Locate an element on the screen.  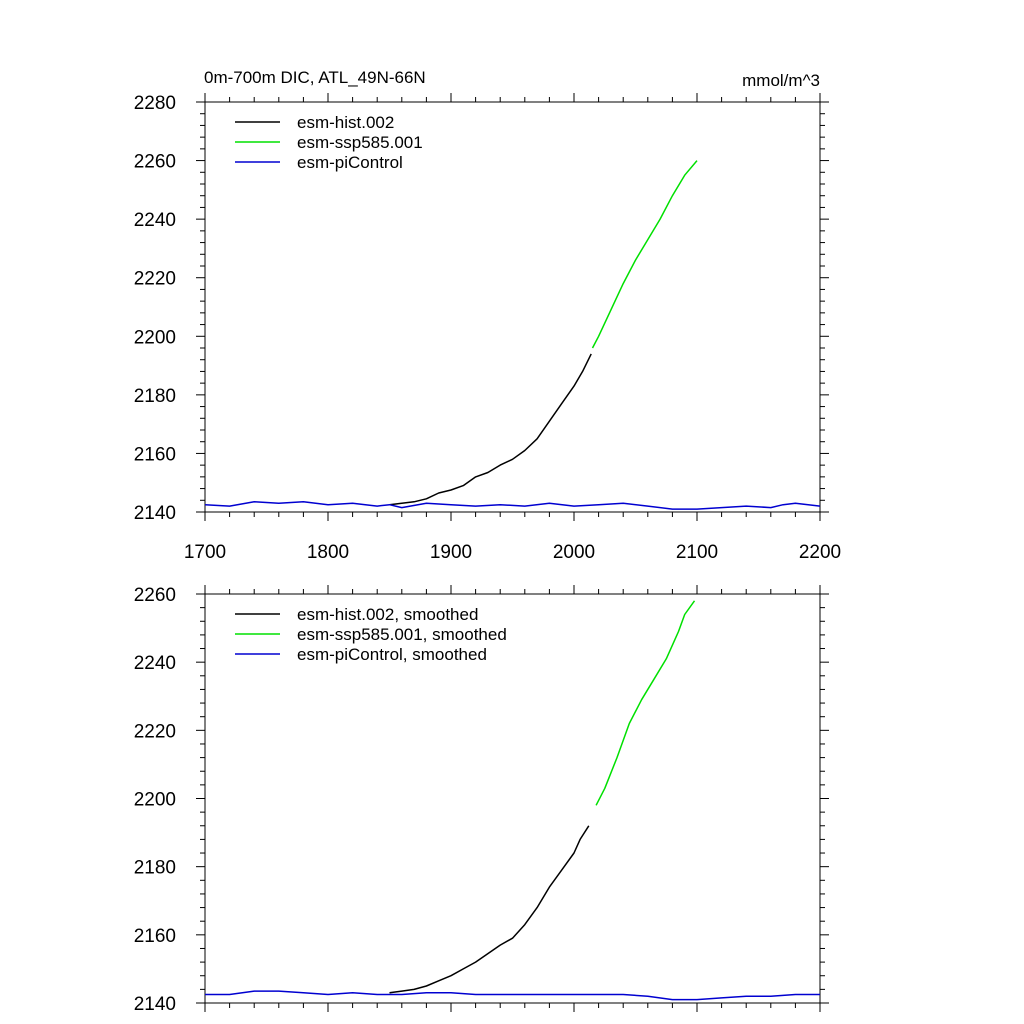
x-tick-label: 2100 is located at coordinates (697, 552).